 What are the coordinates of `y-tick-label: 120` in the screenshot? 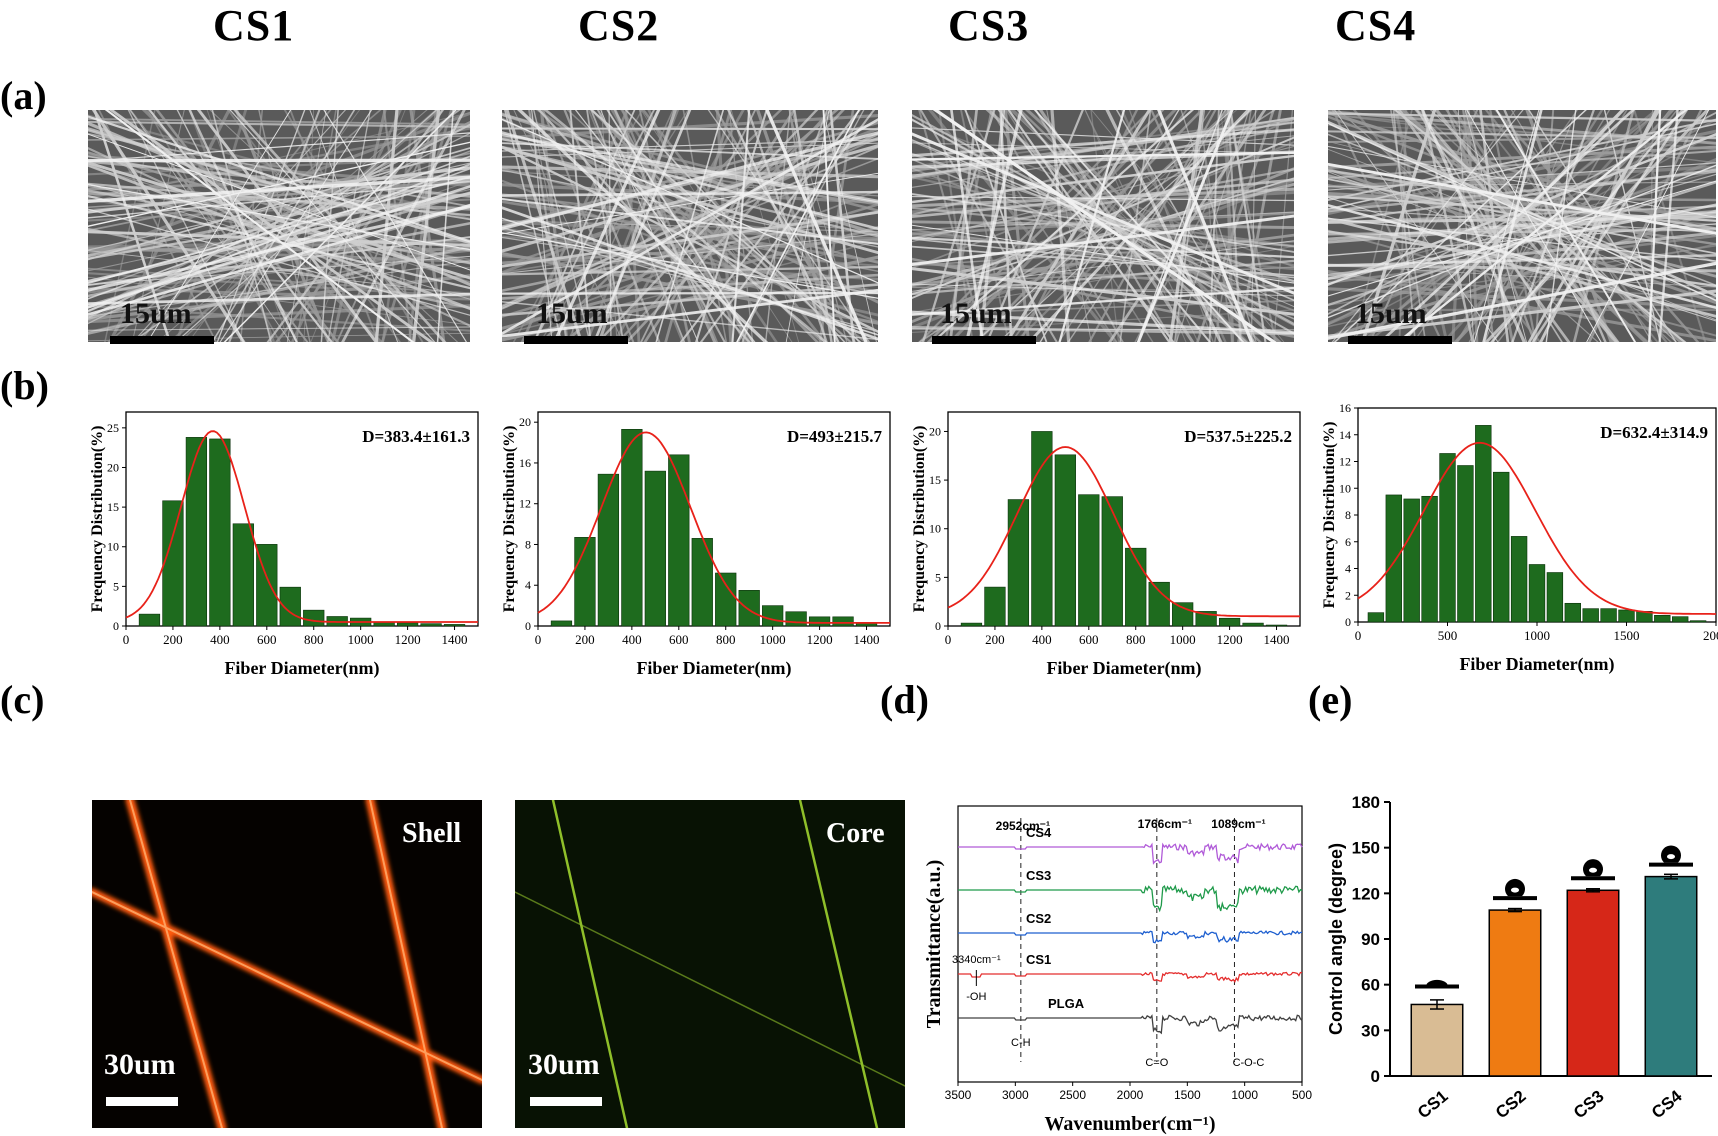 It's located at (1366, 893).